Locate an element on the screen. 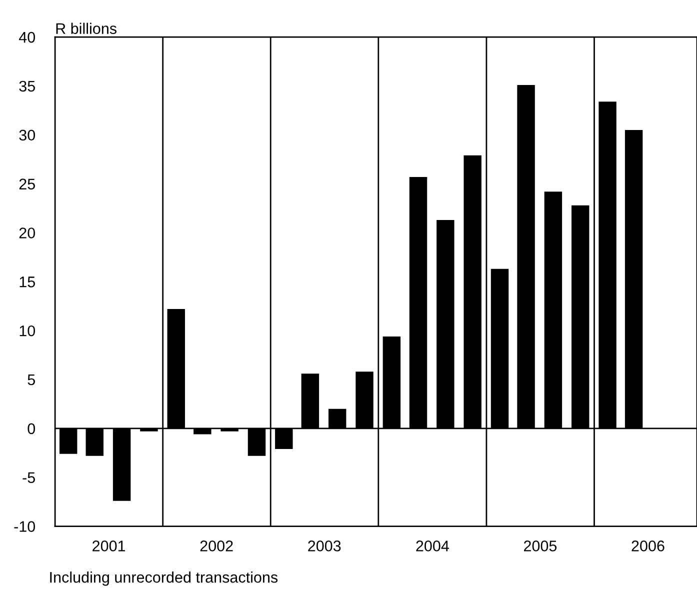  y-tick-label: 40 is located at coordinates (27, 37).